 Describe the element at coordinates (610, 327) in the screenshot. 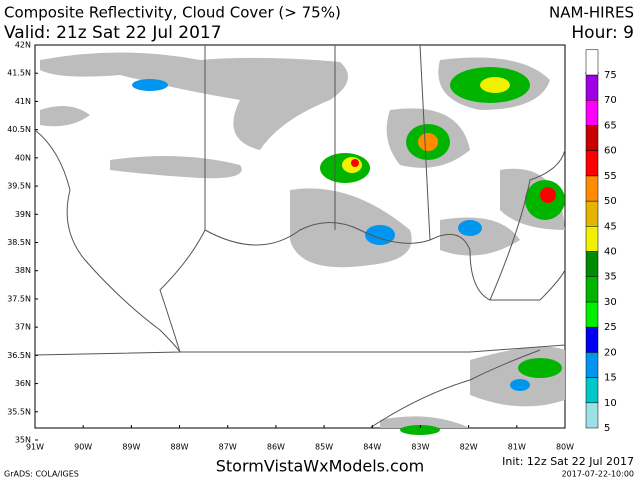

I see `colorbar-label: 25` at that location.